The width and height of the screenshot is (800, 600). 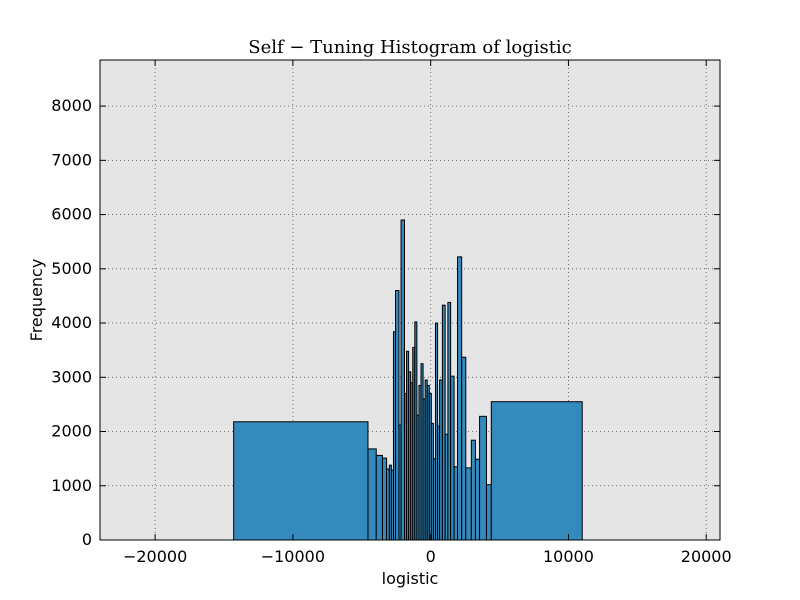 What do you see at coordinates (71, 159) in the screenshot?
I see `y-tick-label: 7000` at bounding box center [71, 159].